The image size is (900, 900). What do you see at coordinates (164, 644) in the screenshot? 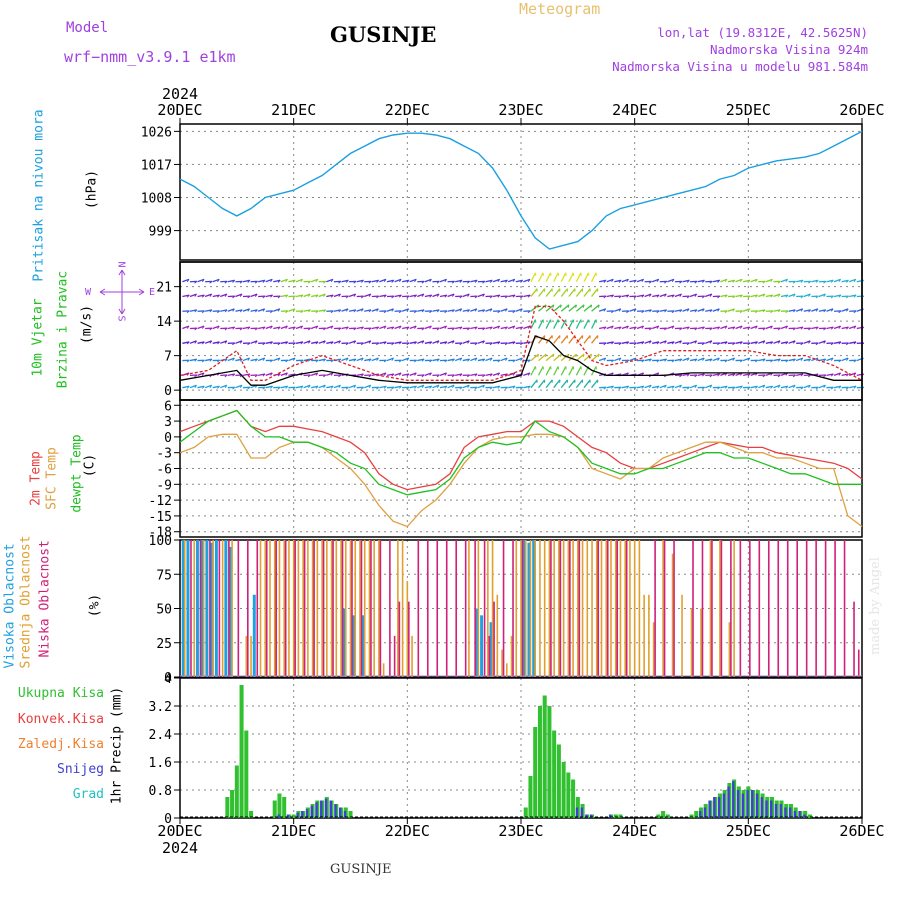
I see `y-tick-label: 25` at bounding box center [164, 644].